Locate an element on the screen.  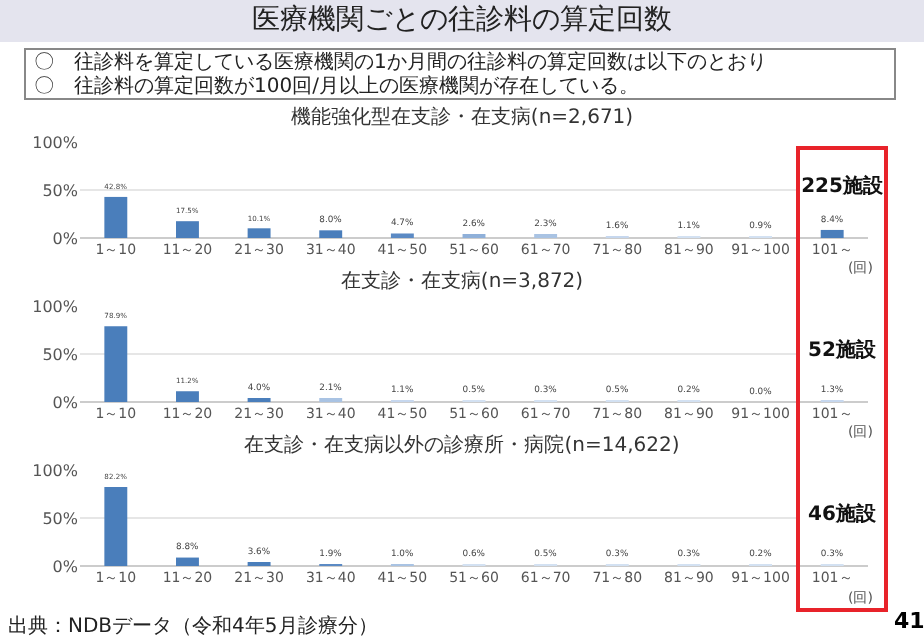
text: 〇 往診料を算定している医療機関の1か月間の往診料の算定回数は以下のとおり is located at coordinates (401, 63).